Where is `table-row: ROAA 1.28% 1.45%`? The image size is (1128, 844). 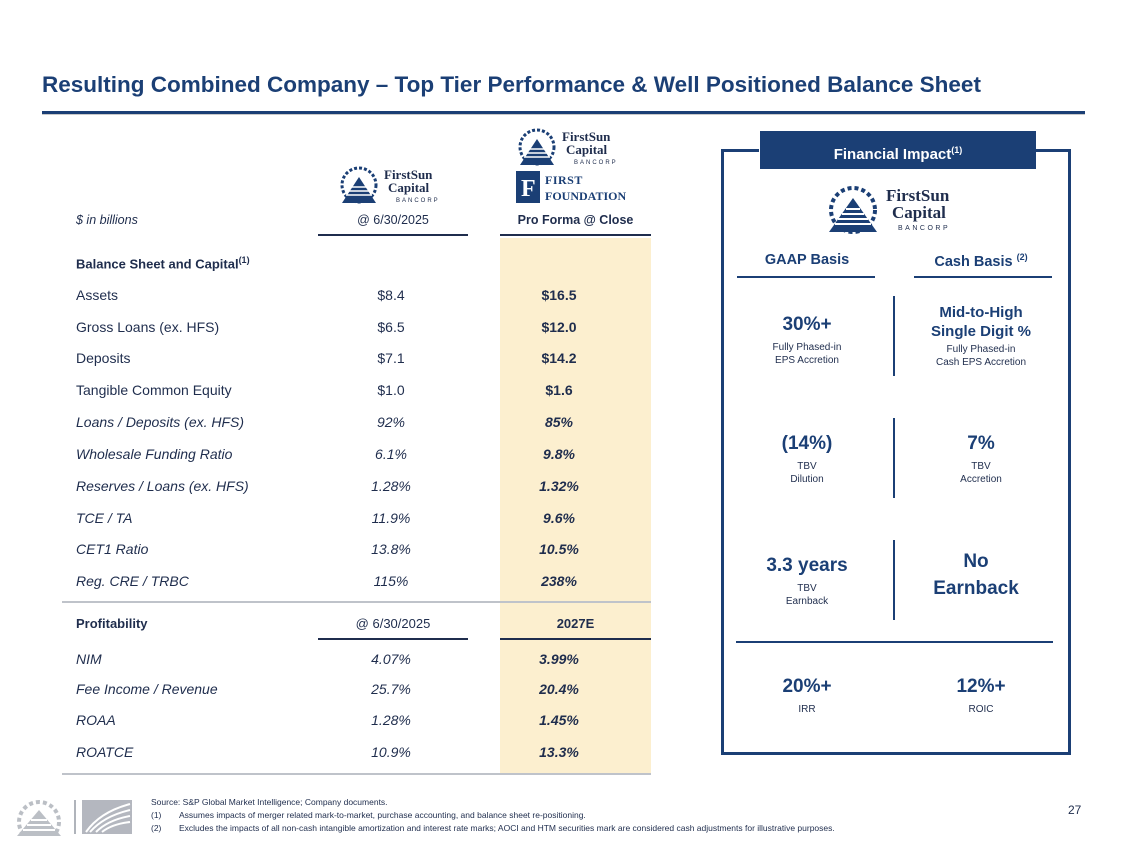
table-row: ROAA 1.28% 1.45% is located at coordinates (356, 722).